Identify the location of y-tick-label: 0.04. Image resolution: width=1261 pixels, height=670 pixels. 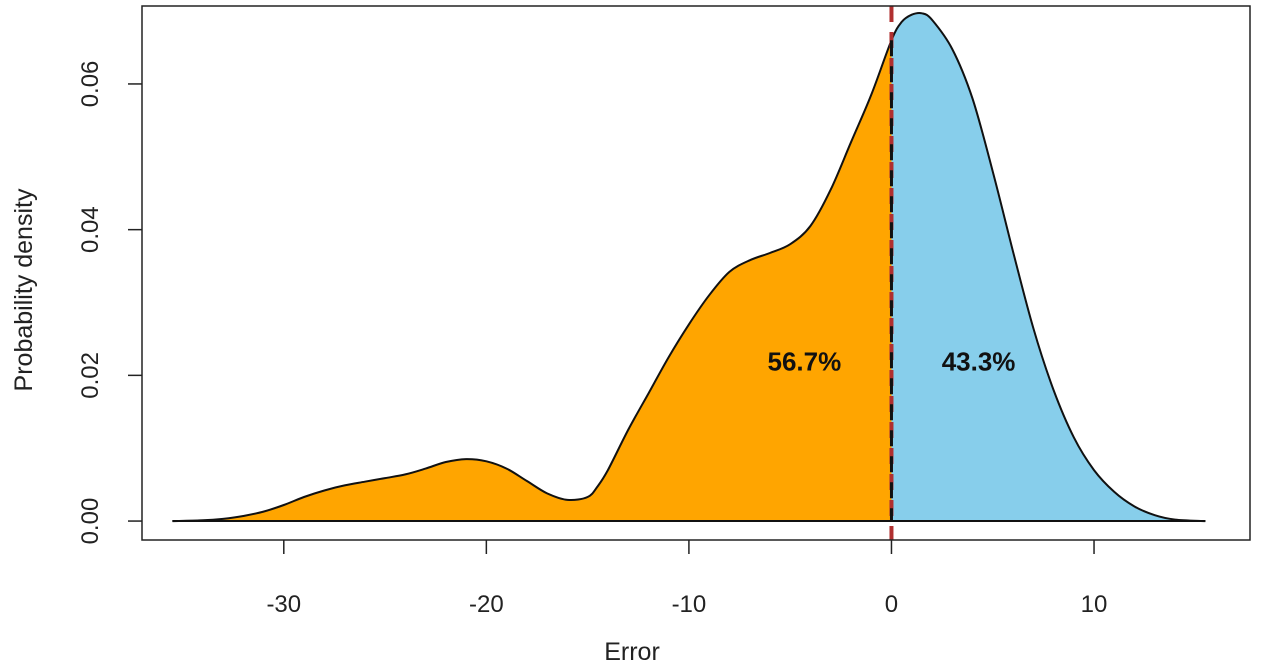
(90, 229).